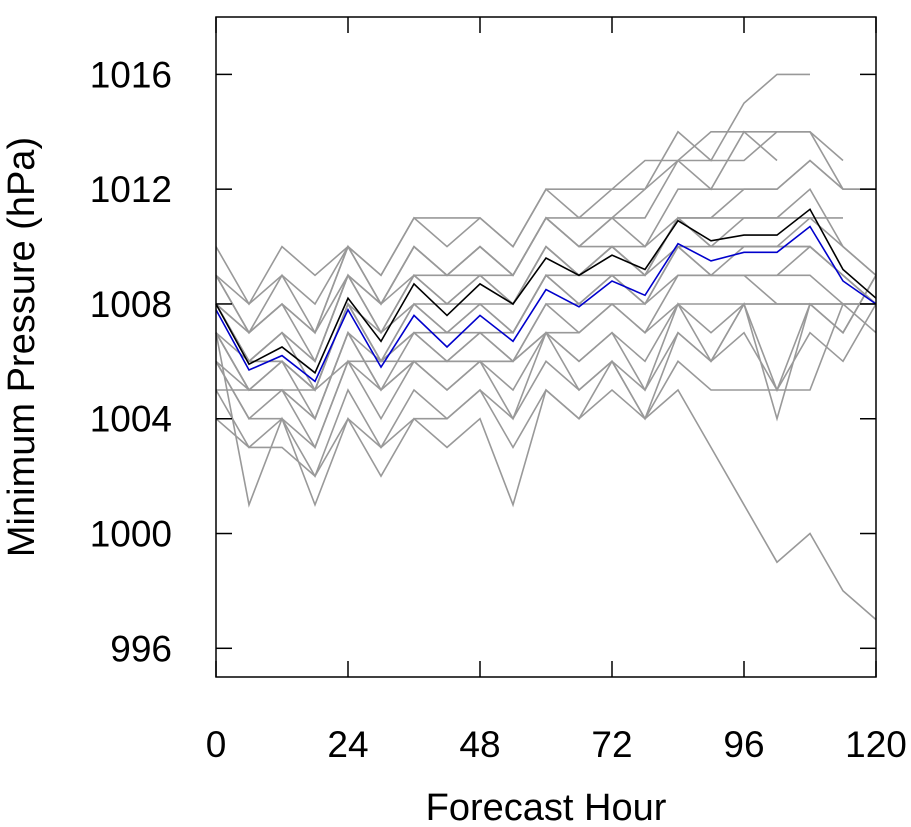 Image resolution: width=911 pixels, height=827 pixels. What do you see at coordinates (347, 744) in the screenshot?
I see `x-tick-label: 24` at bounding box center [347, 744].